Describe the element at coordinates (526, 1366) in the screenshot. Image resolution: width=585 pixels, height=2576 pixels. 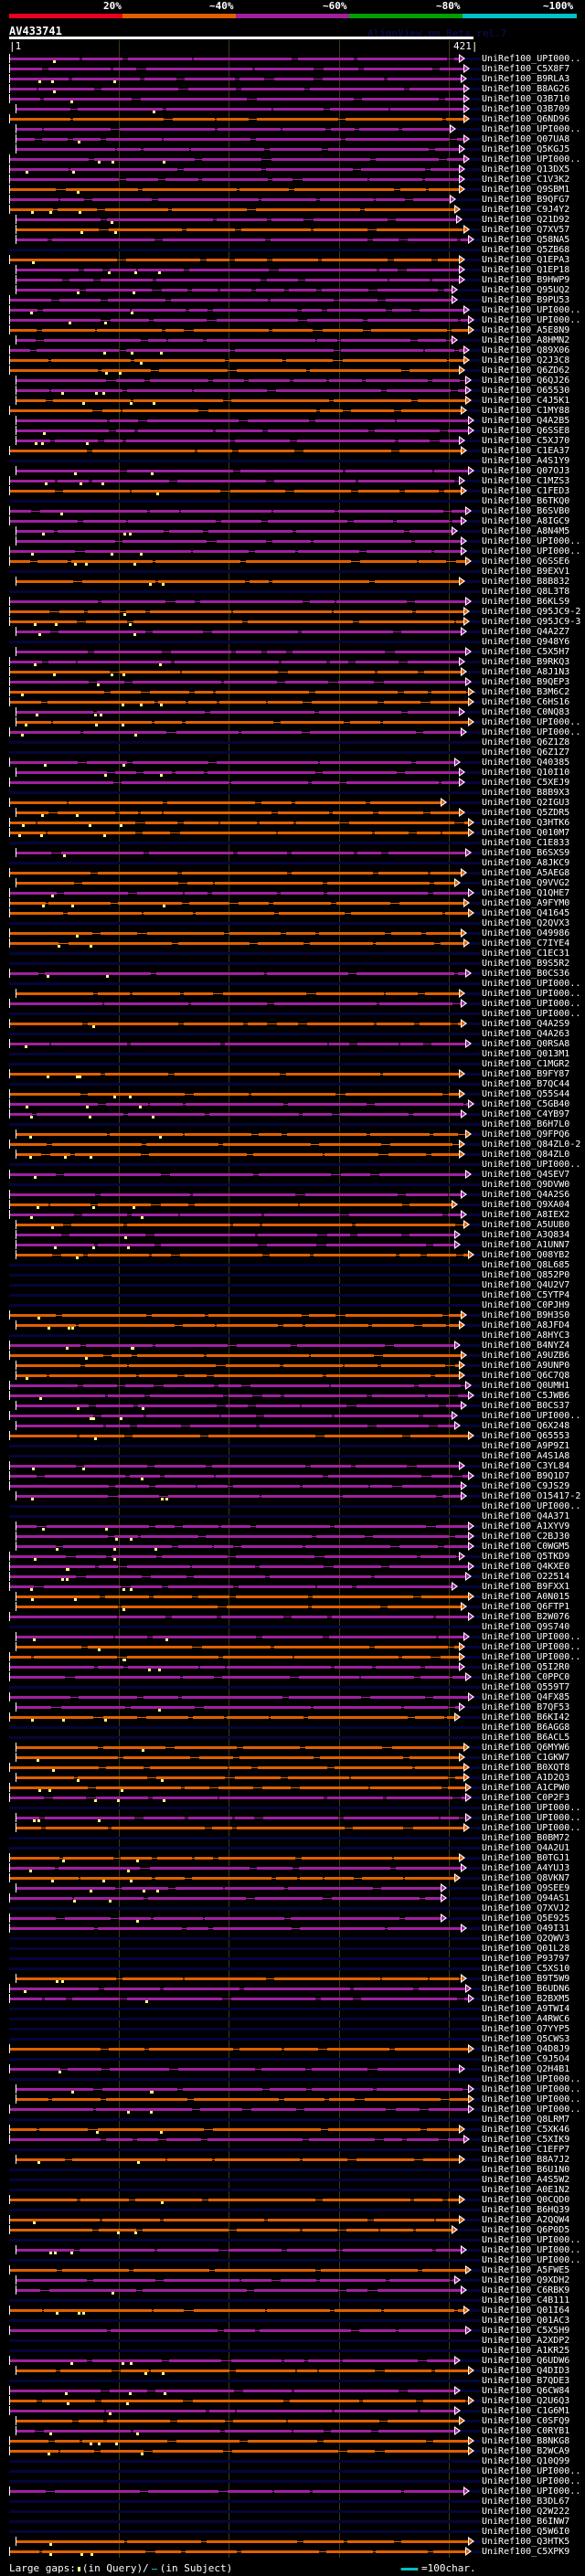
I see `subject-label: UniRef100_A9UNP0` at that location.